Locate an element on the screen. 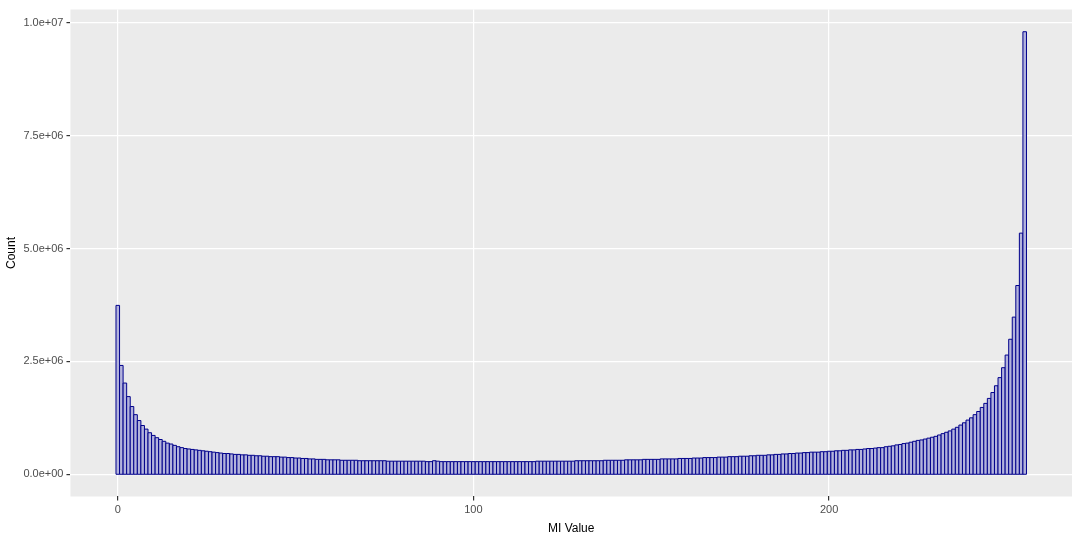  y-tick-label: 5.0e+06 is located at coordinates (43, 247).